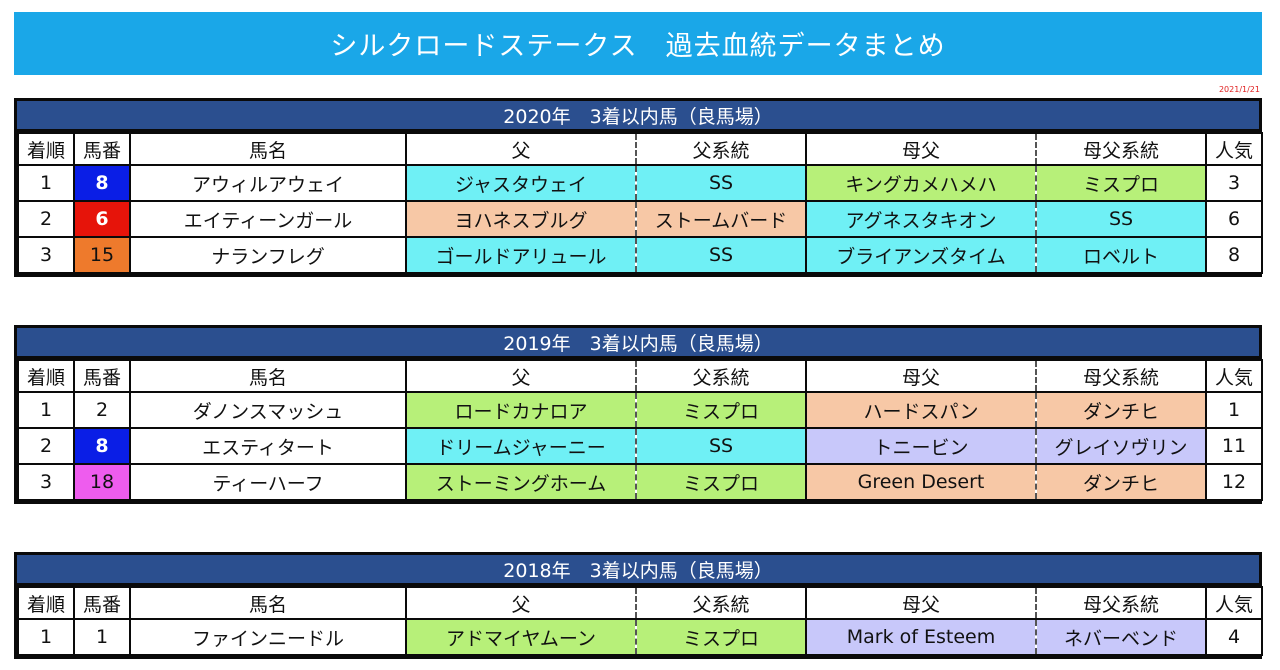 This screenshot has height=670, width=1280. What do you see at coordinates (1121, 637) in the screenshot?
I see `dam-sire-line-cell: ネバーベンド` at bounding box center [1121, 637].